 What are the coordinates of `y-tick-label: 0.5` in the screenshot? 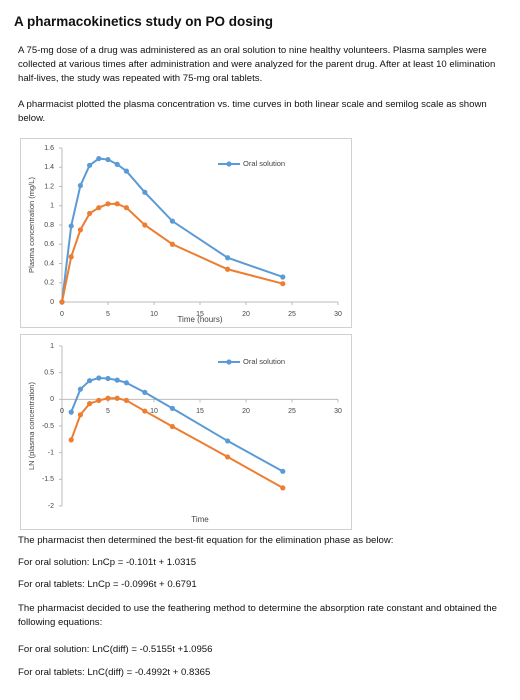 It's located at (49, 373).